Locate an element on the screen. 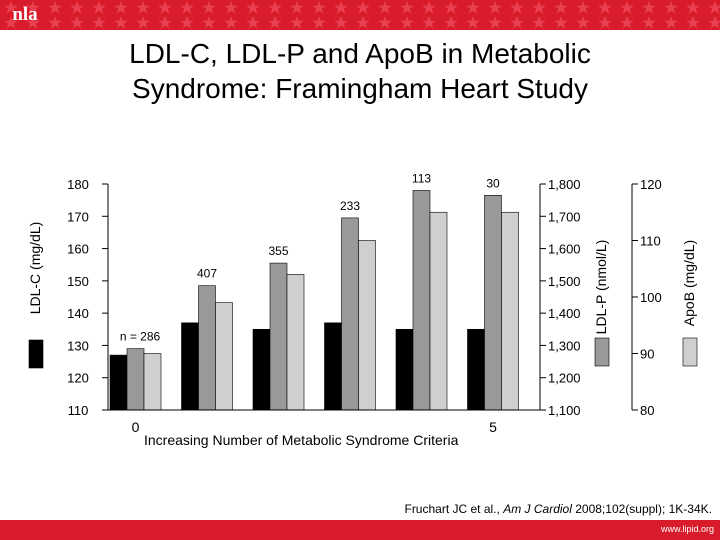  y-tick-label-1: 1,400 is located at coordinates (564, 313).